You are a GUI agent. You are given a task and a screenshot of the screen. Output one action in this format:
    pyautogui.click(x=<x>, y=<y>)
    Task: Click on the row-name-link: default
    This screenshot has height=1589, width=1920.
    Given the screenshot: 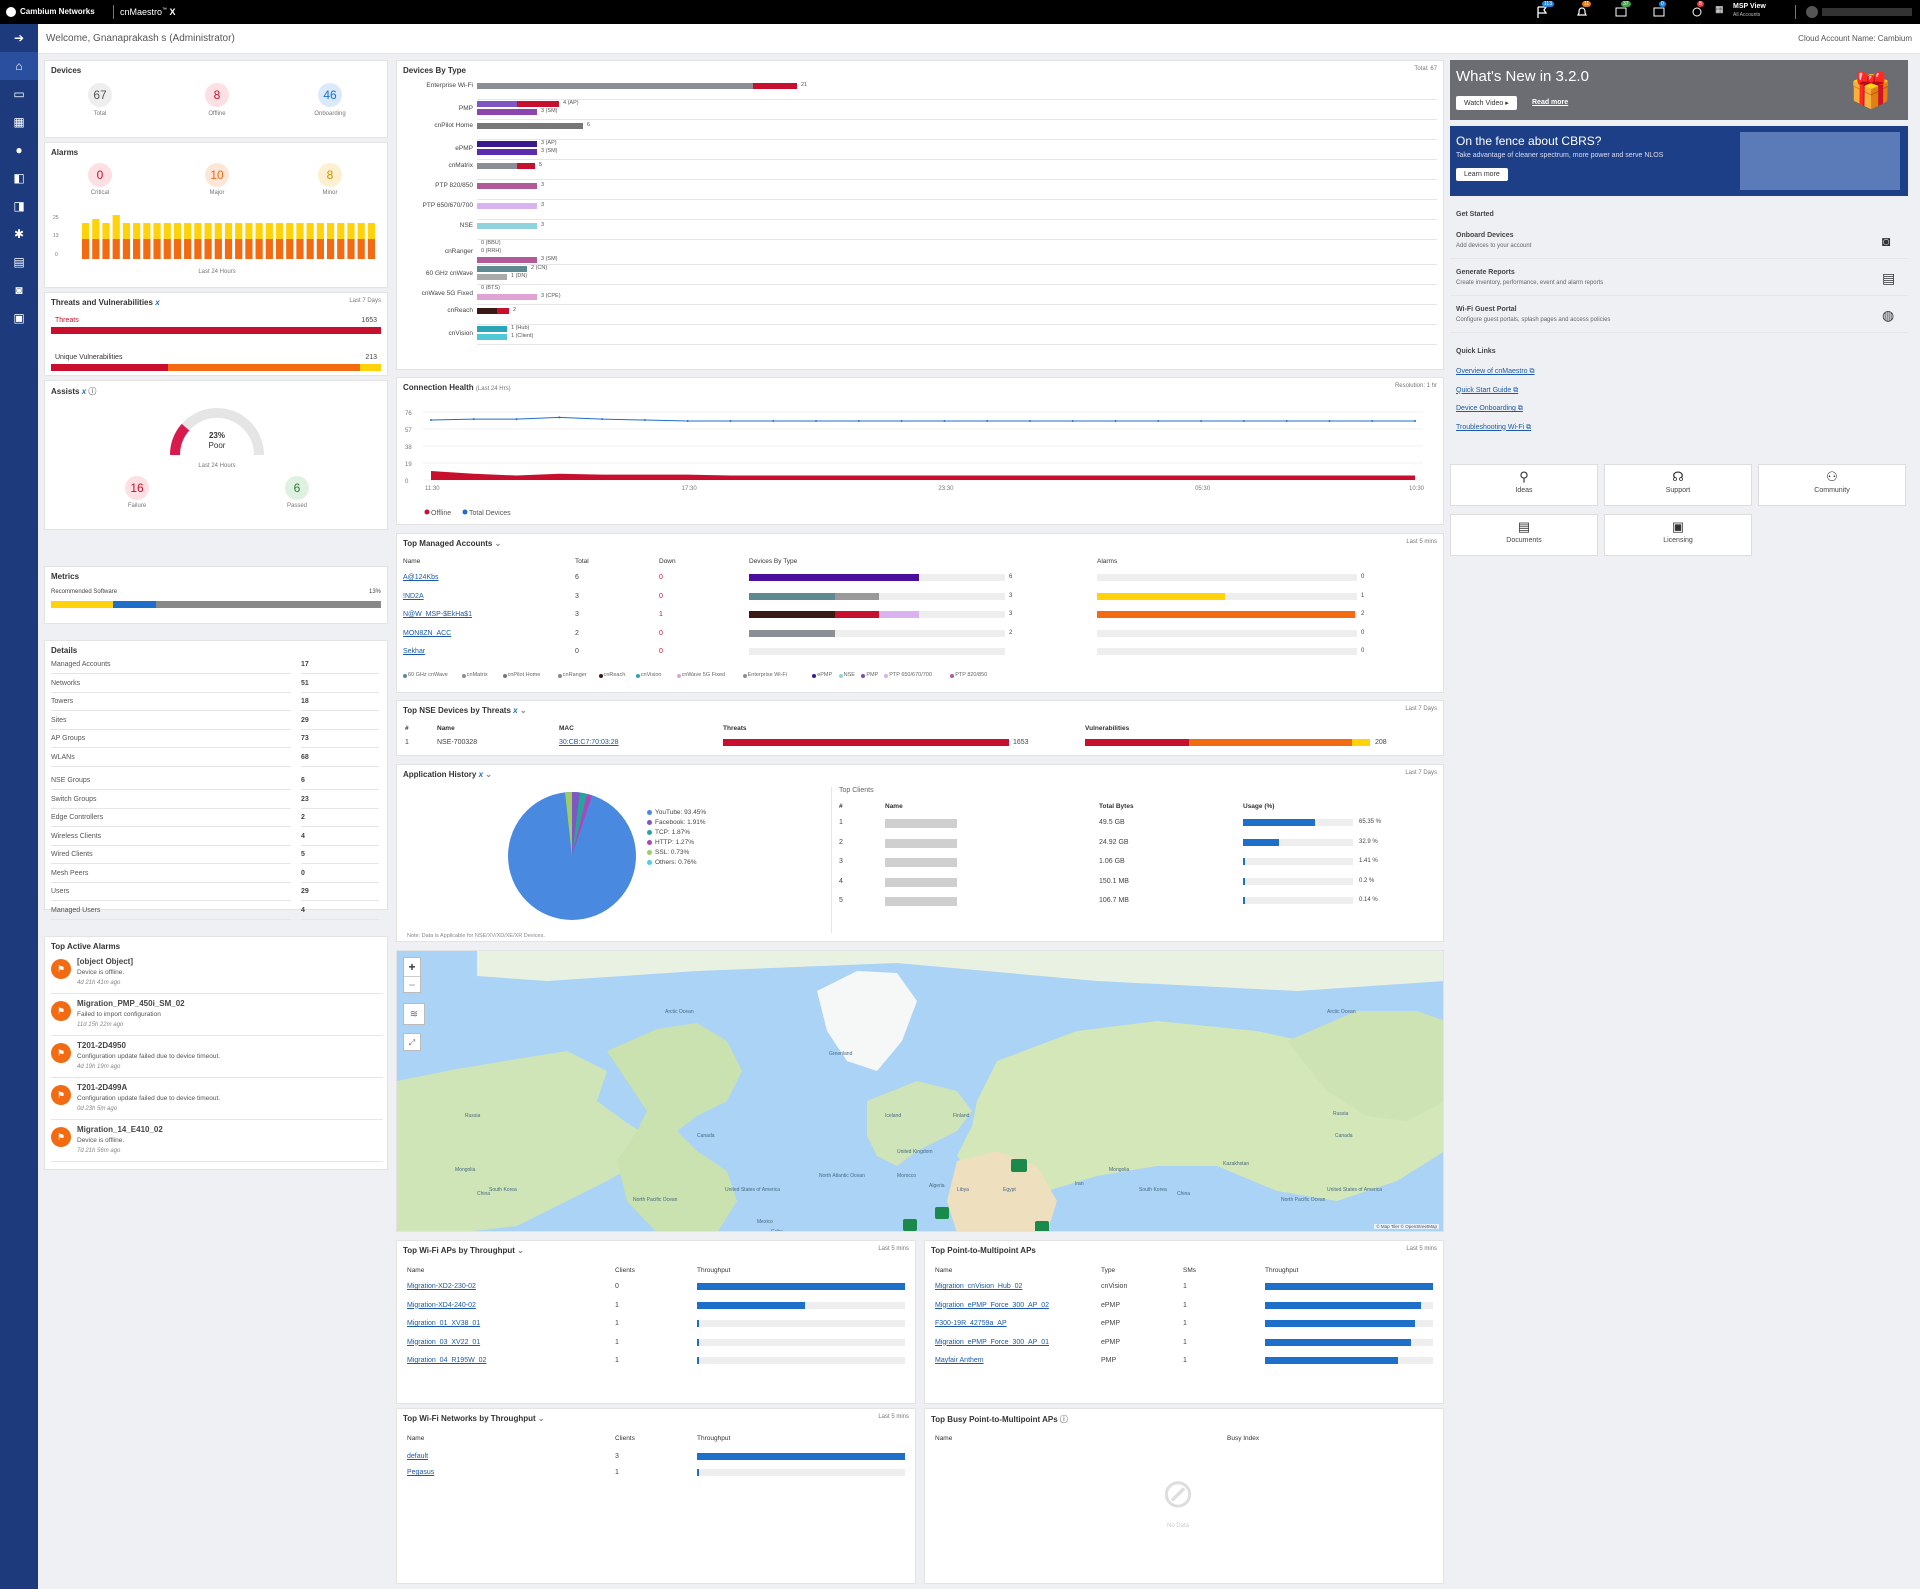 What is the action you would take?
    pyautogui.click(x=418, y=1456)
    